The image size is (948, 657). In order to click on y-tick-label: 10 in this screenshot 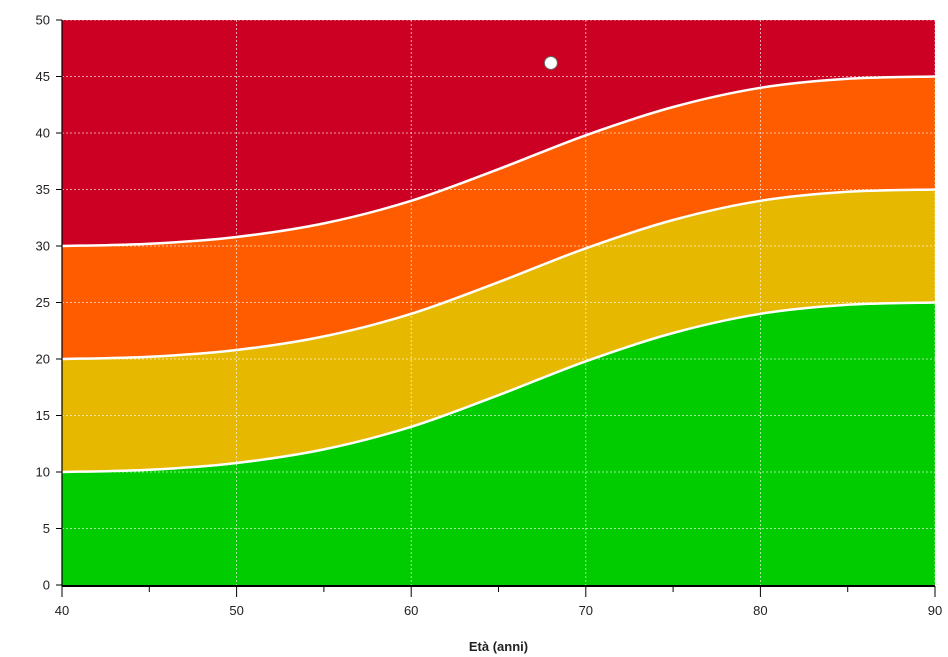, I will do `click(43, 472)`.